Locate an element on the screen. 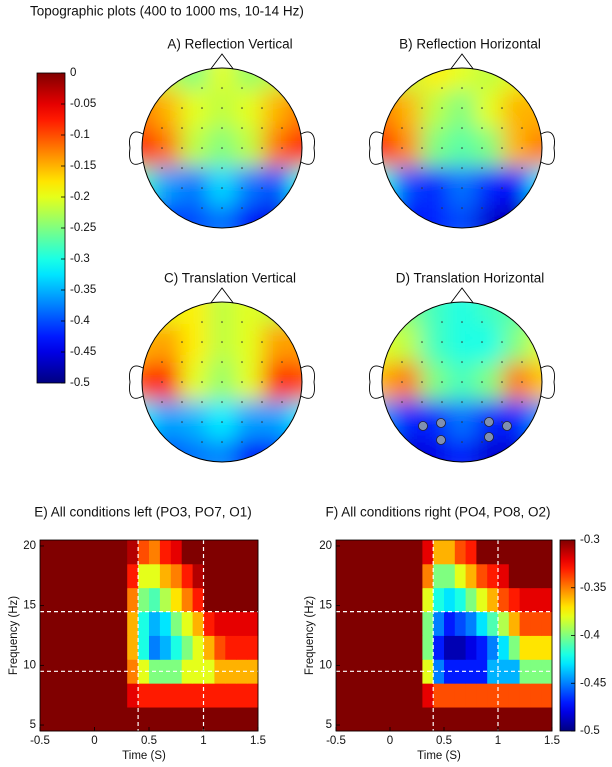 This screenshot has height=767, width=612. panel-title: E) All conditions left (PO3, PO7, O1) is located at coordinates (143, 512).